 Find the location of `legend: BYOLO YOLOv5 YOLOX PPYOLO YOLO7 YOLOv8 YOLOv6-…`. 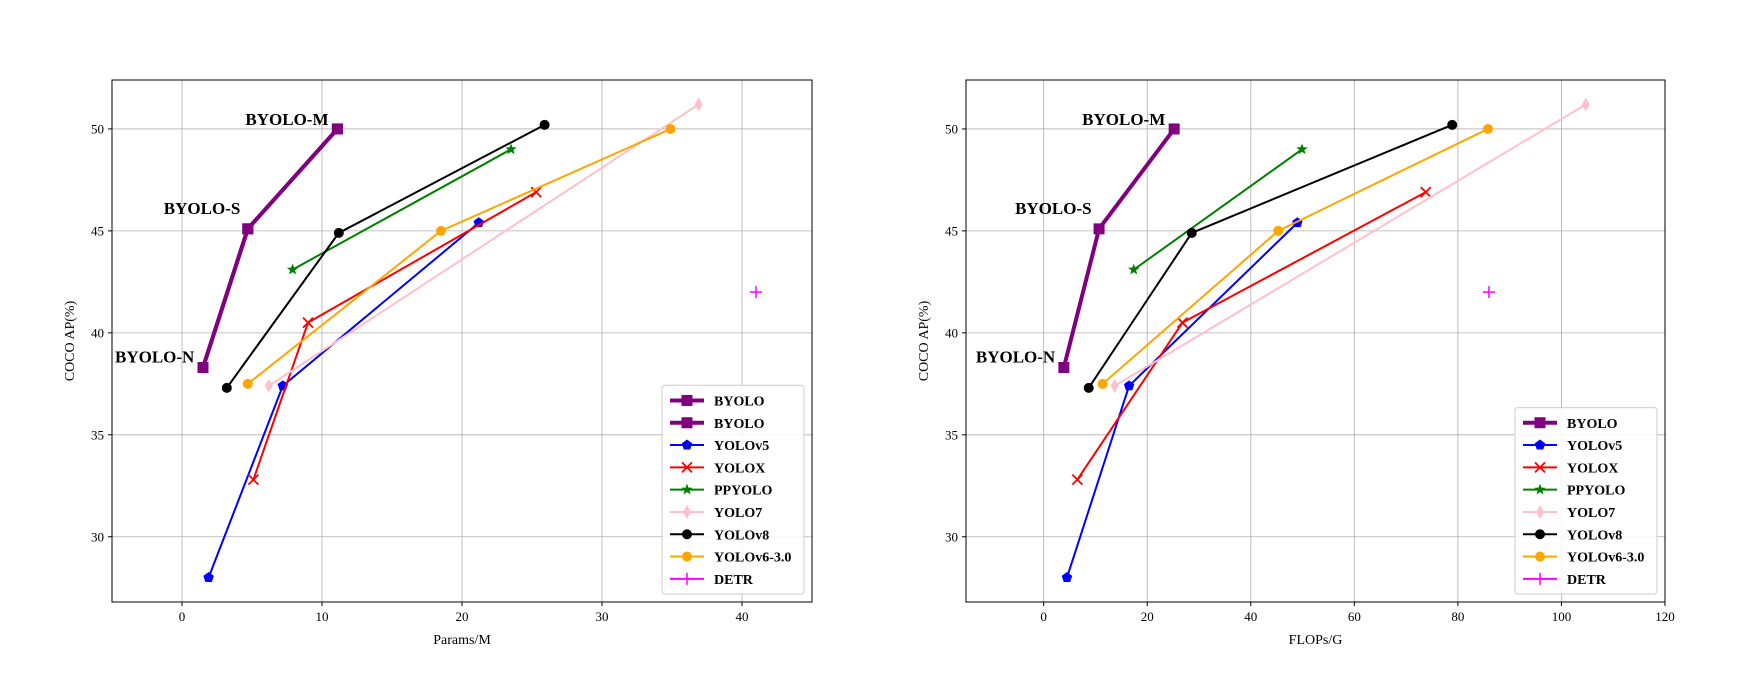

legend: BYOLO YOLOv5 YOLOX PPYOLO YOLO7 YOLOv8 YOLOv6-… is located at coordinates (1586, 501).